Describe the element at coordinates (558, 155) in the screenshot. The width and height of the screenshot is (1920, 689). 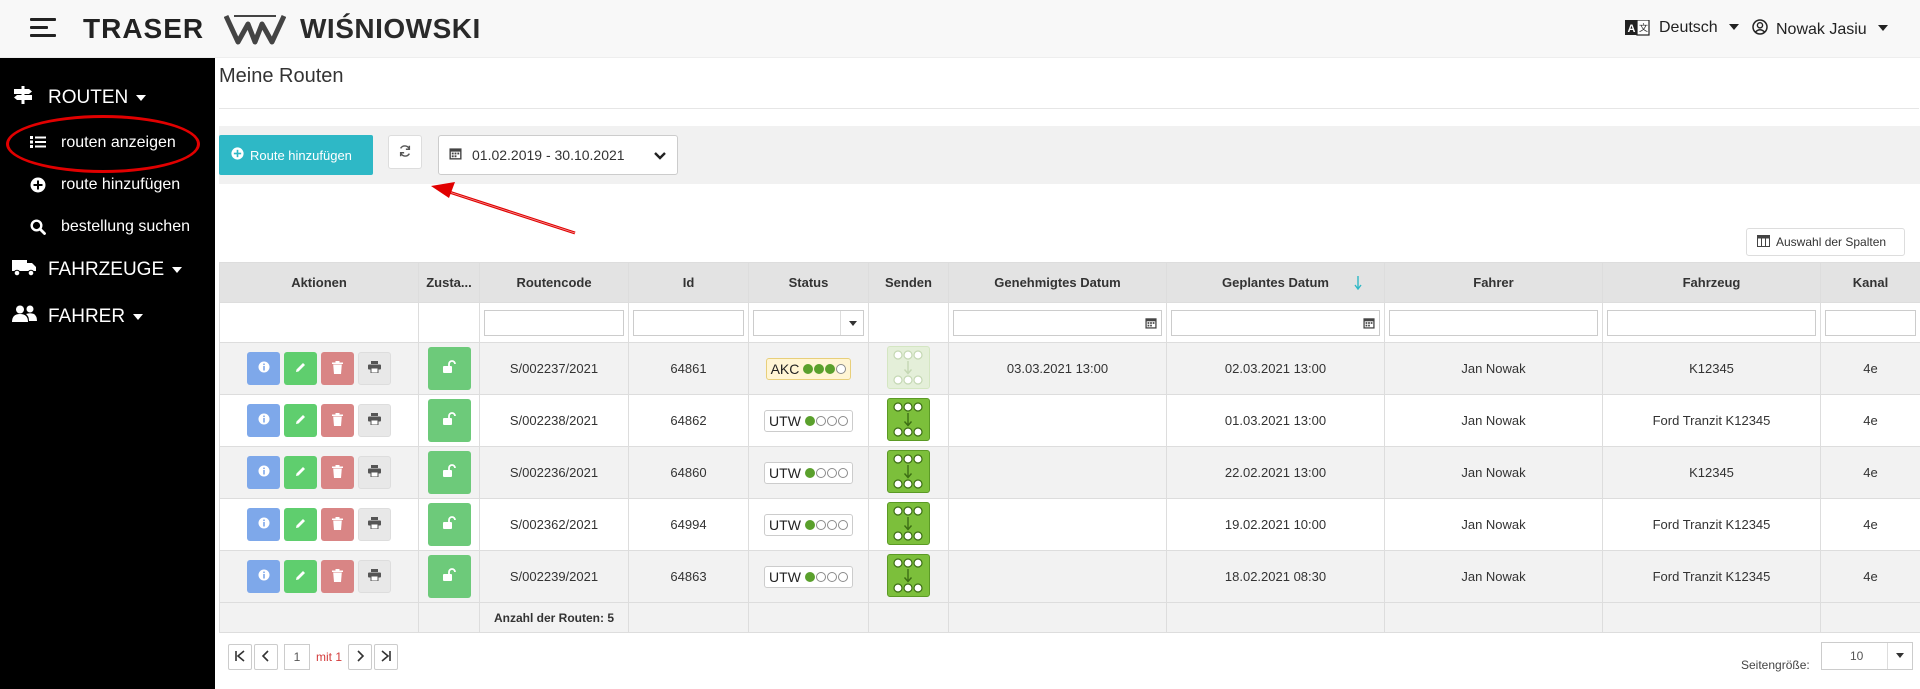
I see `date-range-picker: 01.02.2019 - 30.10.2021` at that location.